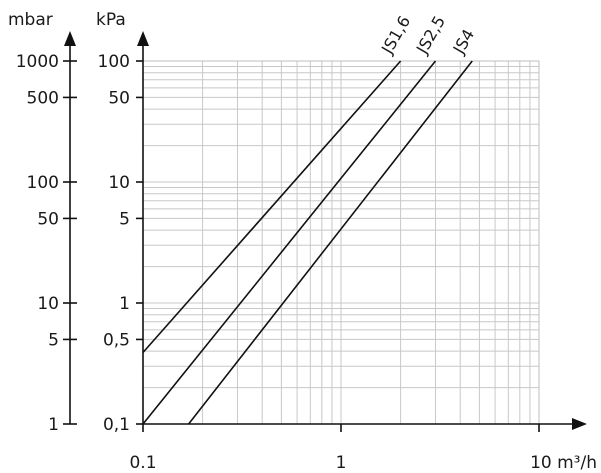 Image resolution: width=601 pixels, height=473 pixels. What do you see at coordinates (30, 20) in the screenshot?
I see `mbar-axis-title: mbar` at bounding box center [30, 20].